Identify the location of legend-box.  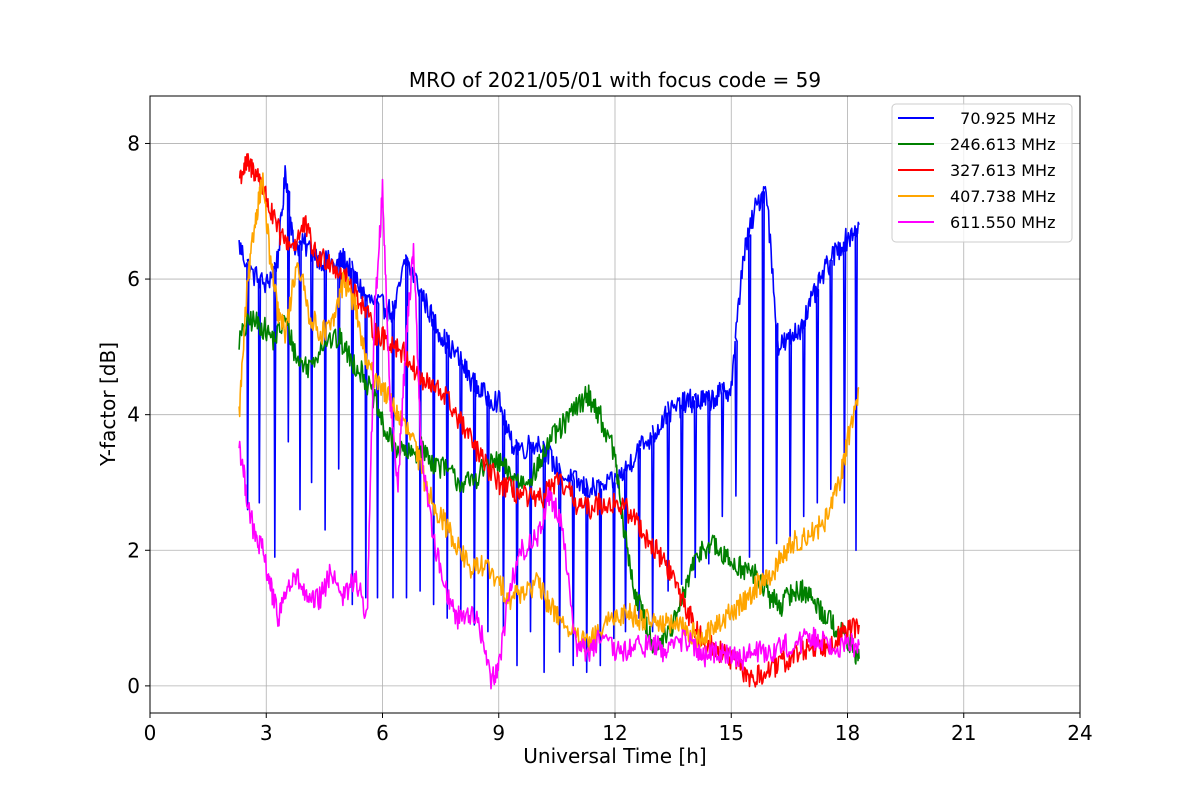
(982, 173).